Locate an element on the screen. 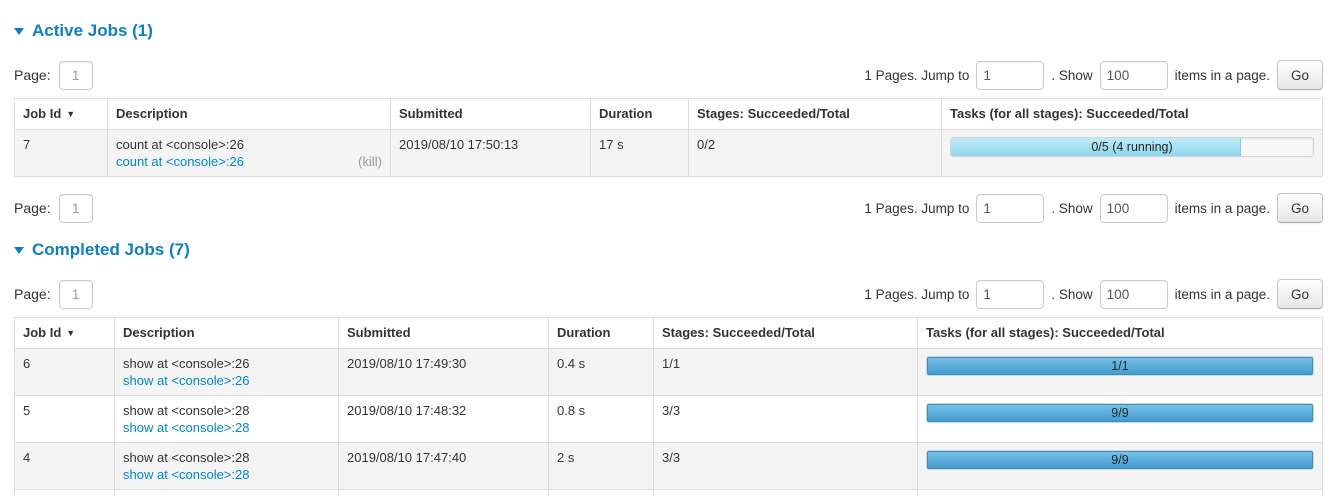 Image resolution: width=1328 pixels, height=496 pixels. duration-cell: 0.4 s is located at coordinates (601, 372).